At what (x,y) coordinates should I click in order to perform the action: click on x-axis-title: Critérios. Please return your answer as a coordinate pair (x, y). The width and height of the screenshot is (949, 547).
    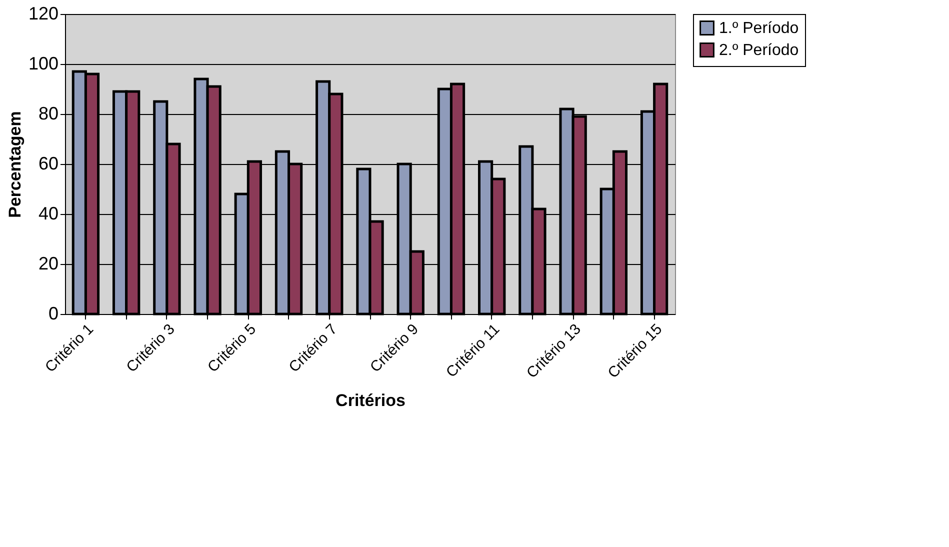
    Looking at the image, I should click on (371, 400).